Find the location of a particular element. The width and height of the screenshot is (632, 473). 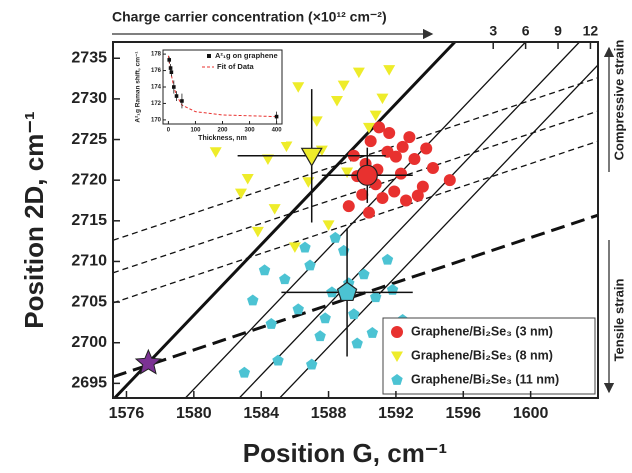

inset-x-tick-label: 400 is located at coordinates (277, 131).